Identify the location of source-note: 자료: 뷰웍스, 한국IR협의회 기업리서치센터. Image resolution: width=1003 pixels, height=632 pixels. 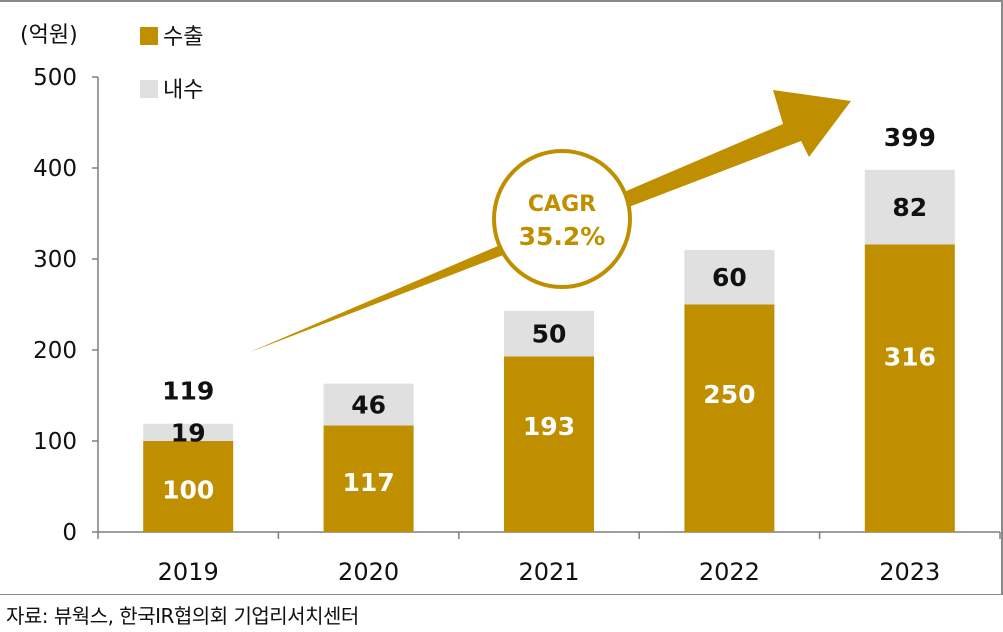
(182, 616).